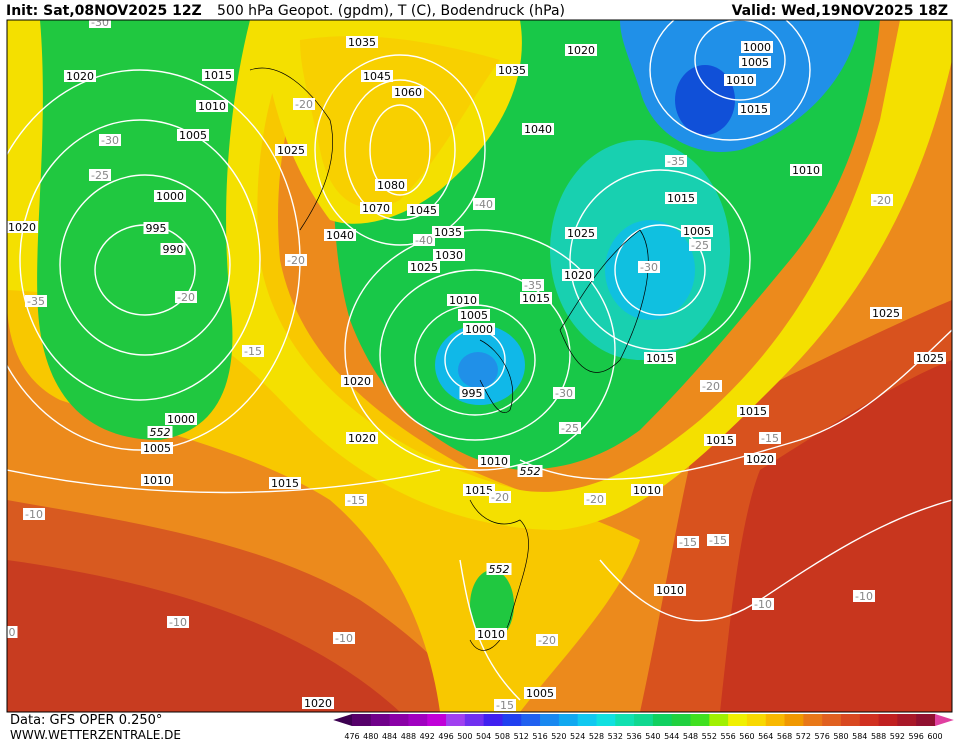  Describe the element at coordinates (878, 736) in the screenshot. I see `colorbar-label: 588` at that location.